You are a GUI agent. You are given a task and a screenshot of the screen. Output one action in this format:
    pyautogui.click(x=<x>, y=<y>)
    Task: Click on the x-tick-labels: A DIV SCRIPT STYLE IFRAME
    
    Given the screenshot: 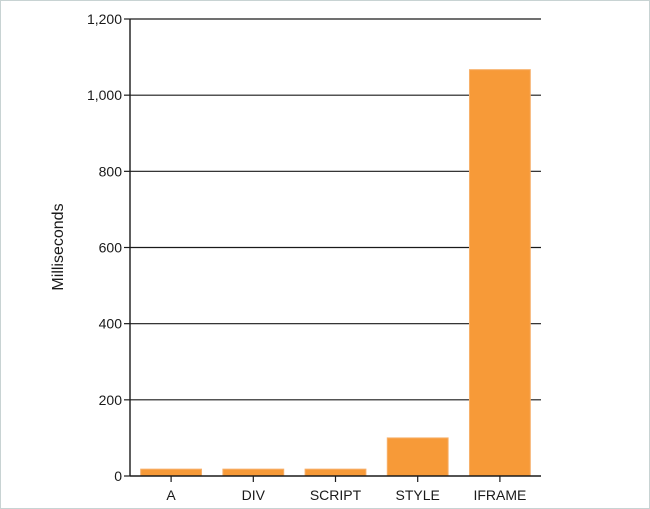 What is the action you would take?
    pyautogui.click(x=346, y=495)
    